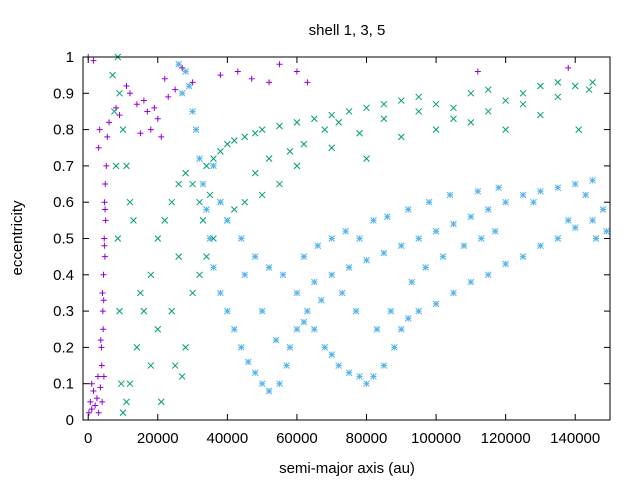 The height and width of the screenshot is (480, 640). Describe the element at coordinates (63, 311) in the screenshot. I see `y-tick-label: 0.3` at that location.